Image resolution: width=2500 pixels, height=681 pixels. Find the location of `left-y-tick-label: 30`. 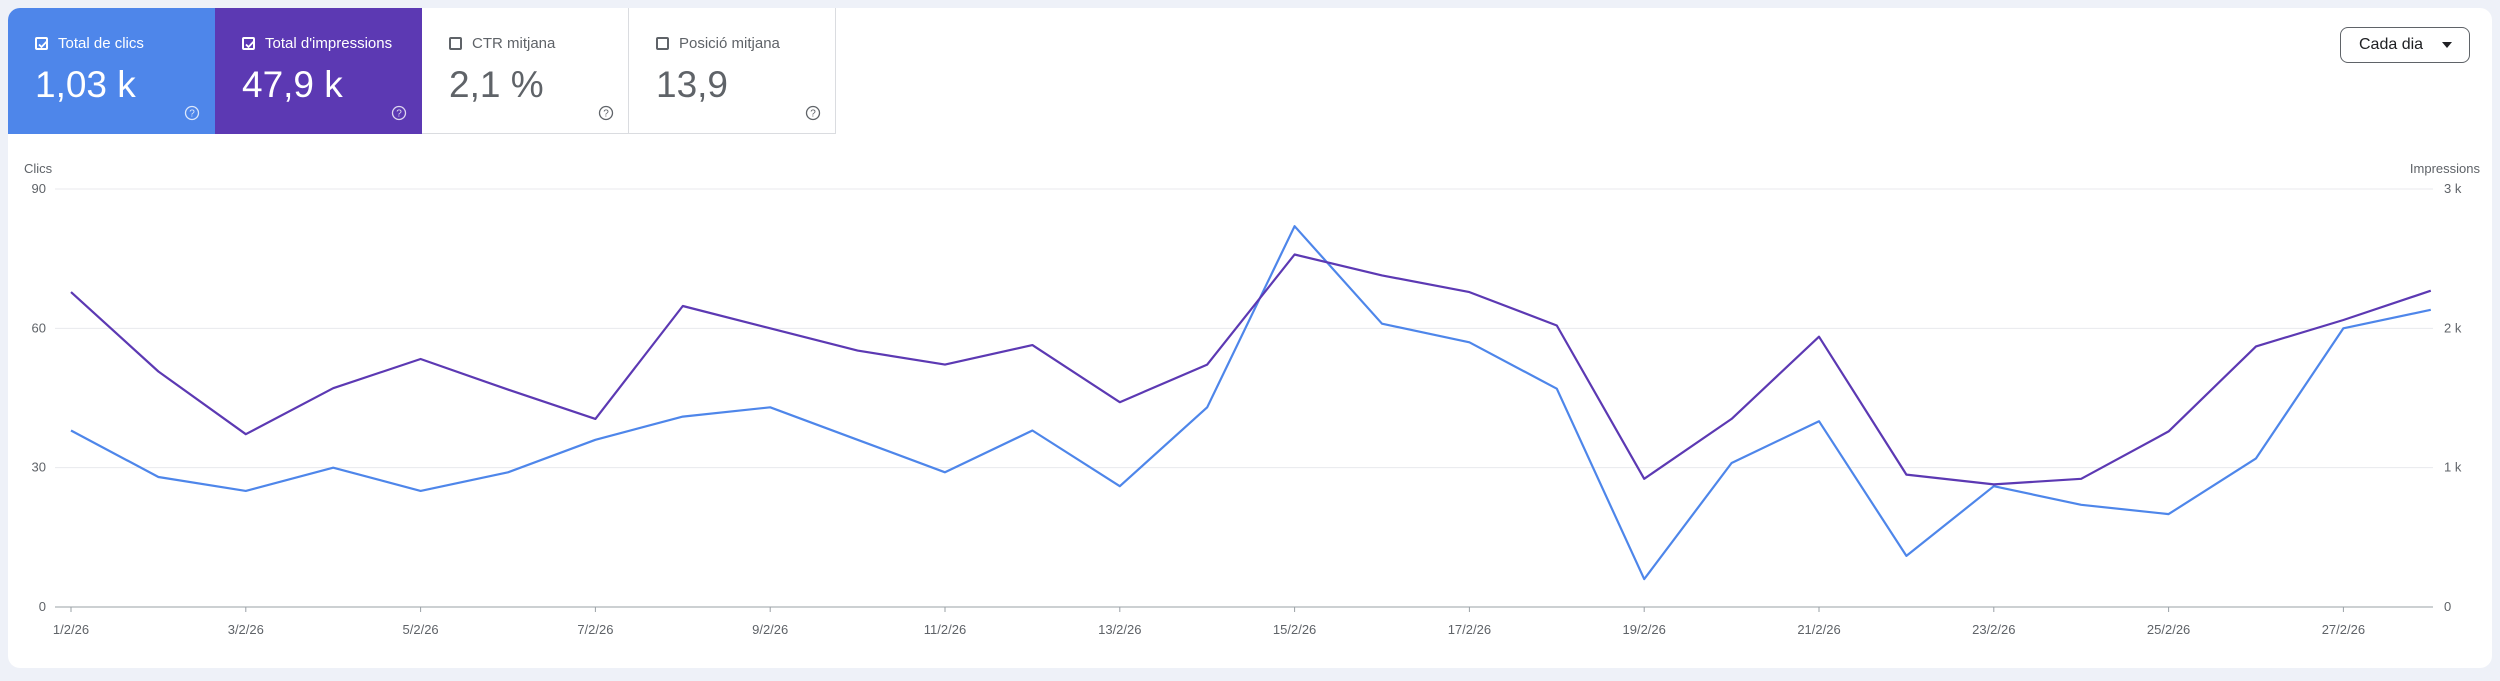

left-y-tick-label: 30 is located at coordinates (39, 467).